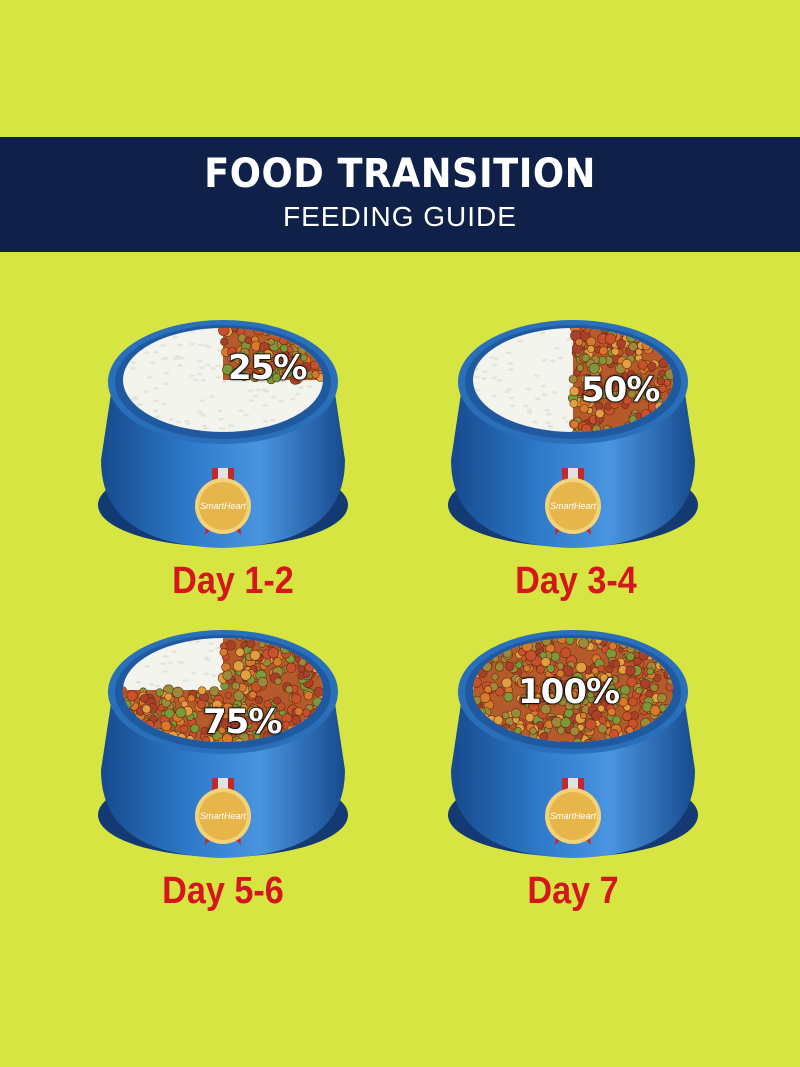 This screenshot has width=800, height=1067. What do you see at coordinates (400, 174) in the screenshot?
I see `page-title: FOOD TRANSITION` at bounding box center [400, 174].